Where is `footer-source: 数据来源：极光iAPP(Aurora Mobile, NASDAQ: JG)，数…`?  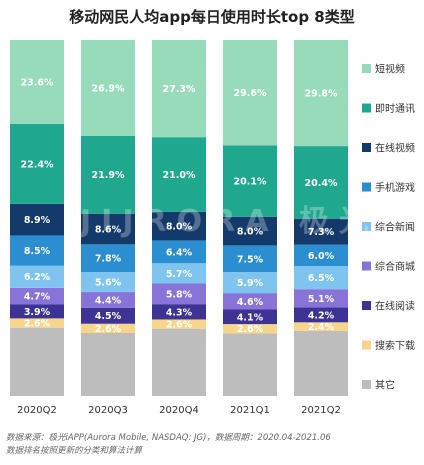 footer-source: 数据来源：极光iAPP(Aurora Mobile, NASDAQ: JG)，数… is located at coordinates (168, 438).